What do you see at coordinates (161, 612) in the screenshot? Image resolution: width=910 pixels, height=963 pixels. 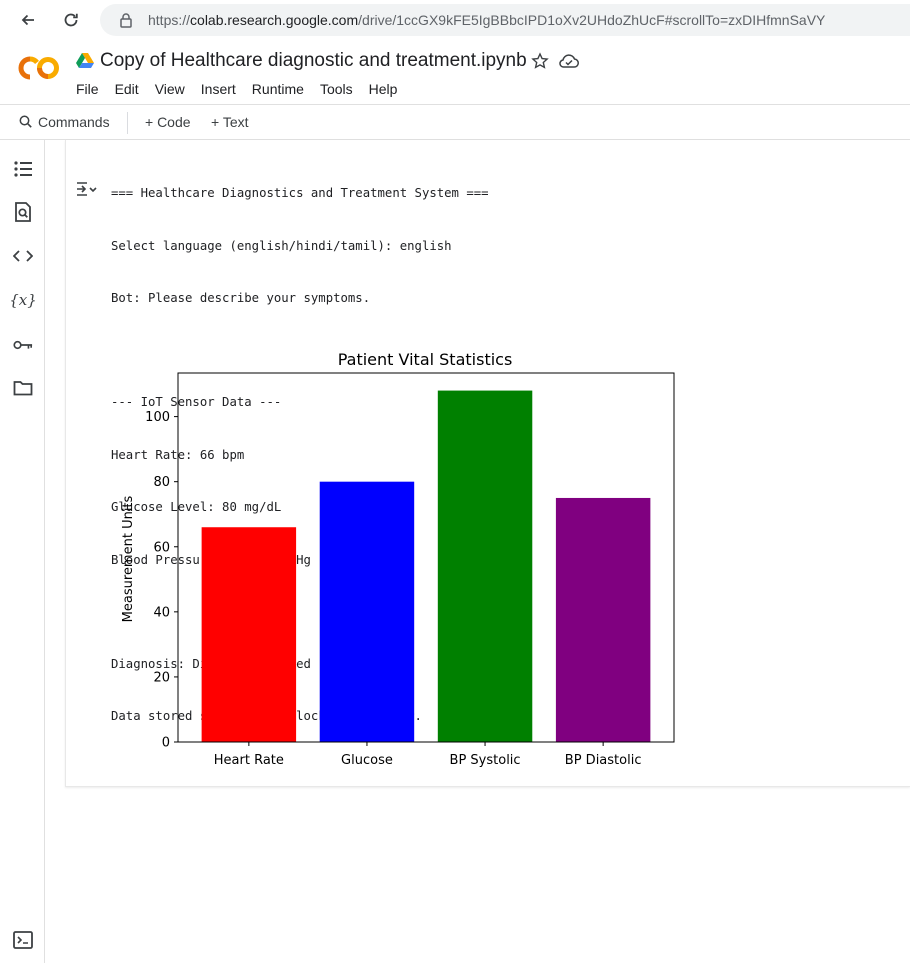 I see `y-tick-label: 40` at bounding box center [161, 612].